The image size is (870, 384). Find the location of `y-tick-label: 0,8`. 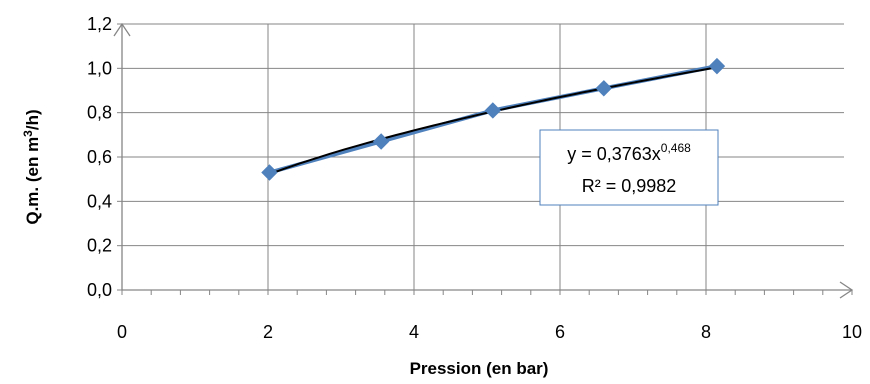

y-tick-label: 0,8 is located at coordinates (99, 113).